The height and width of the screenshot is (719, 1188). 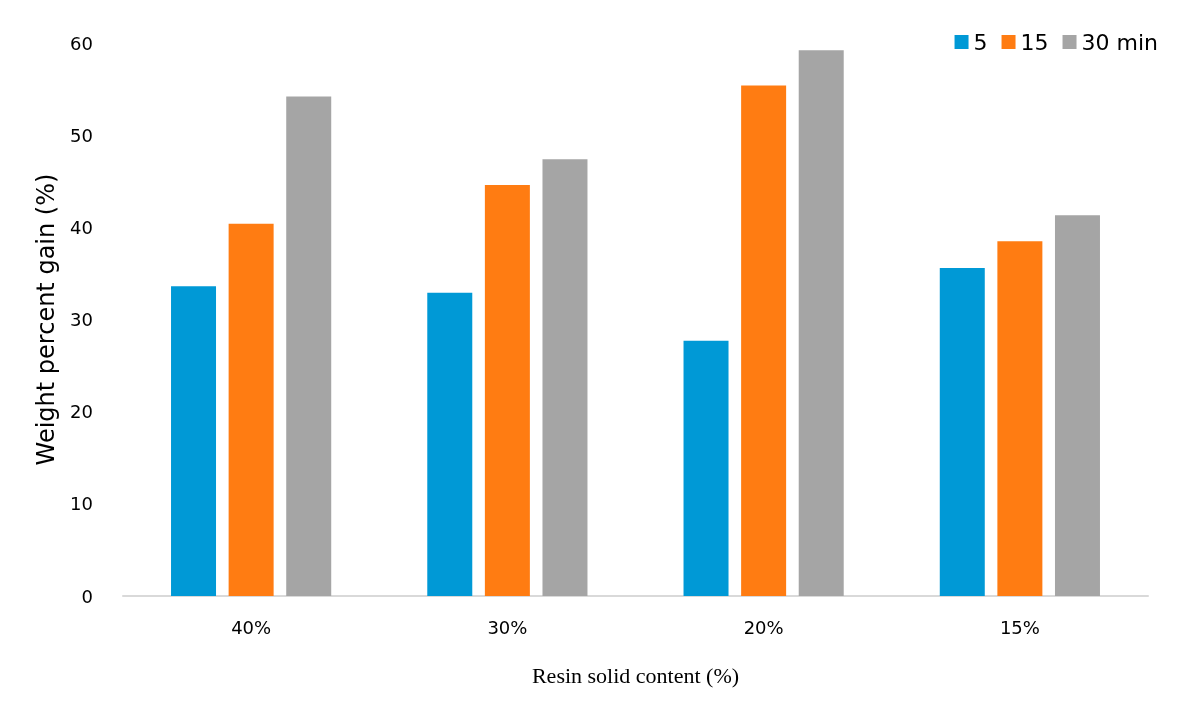 I want to click on x-tick-label: 30%, so click(x=507, y=627).